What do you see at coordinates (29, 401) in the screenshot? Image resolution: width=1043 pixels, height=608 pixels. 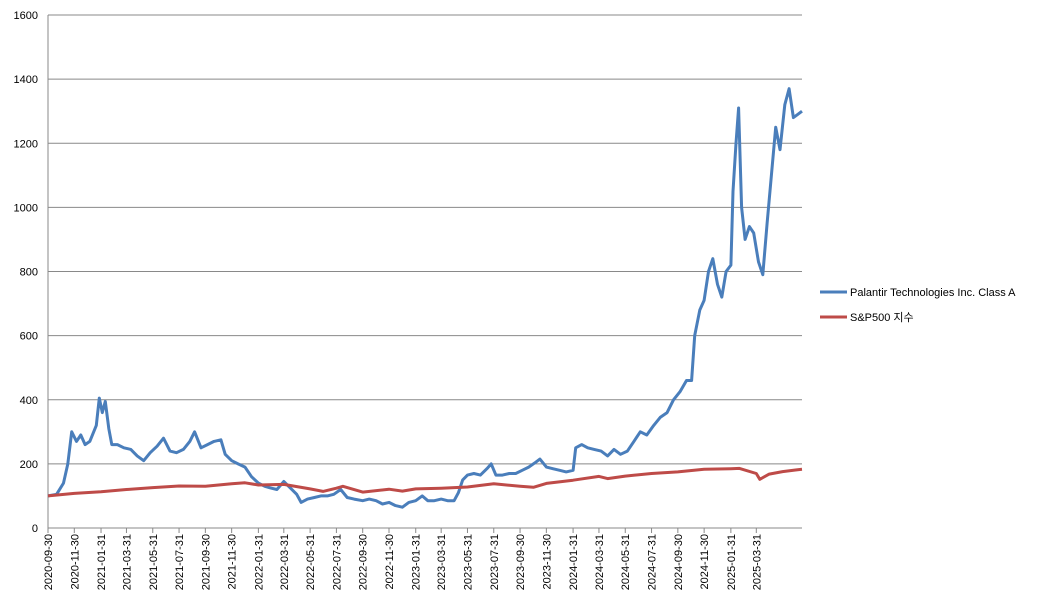 I see `y-tick-label: 400` at bounding box center [29, 401].